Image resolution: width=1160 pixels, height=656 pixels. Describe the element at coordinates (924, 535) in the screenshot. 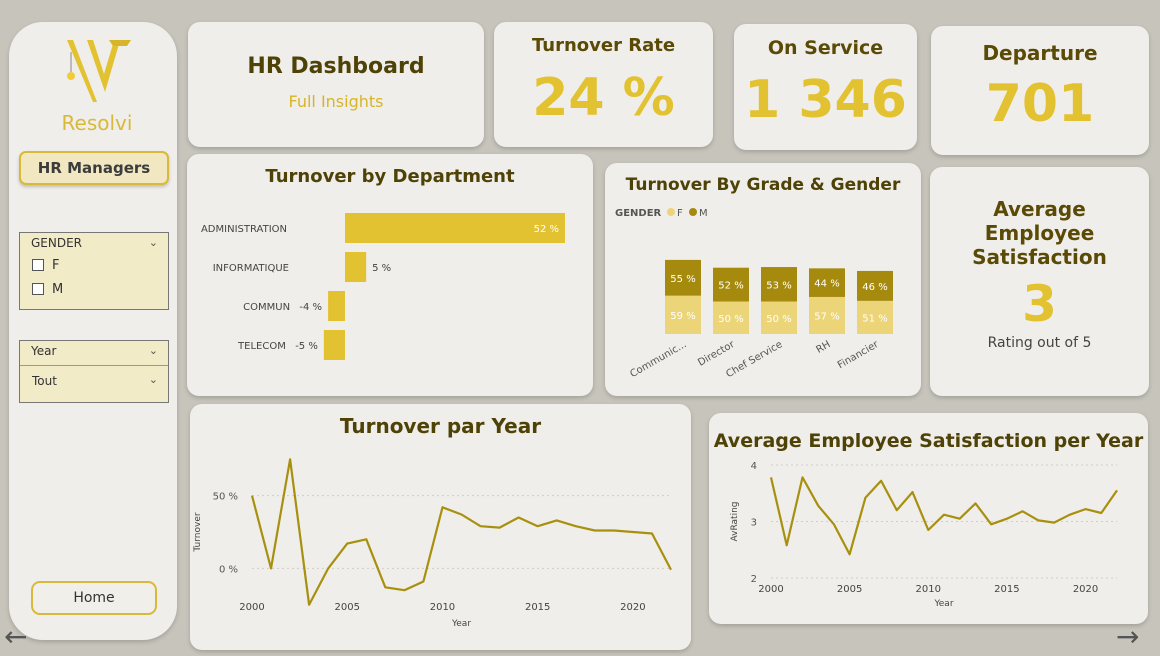

I see `satisfaction-per-year-chart: 2 3 4 2000 2005 2010 2015 2020 Year AvRating` at that location.